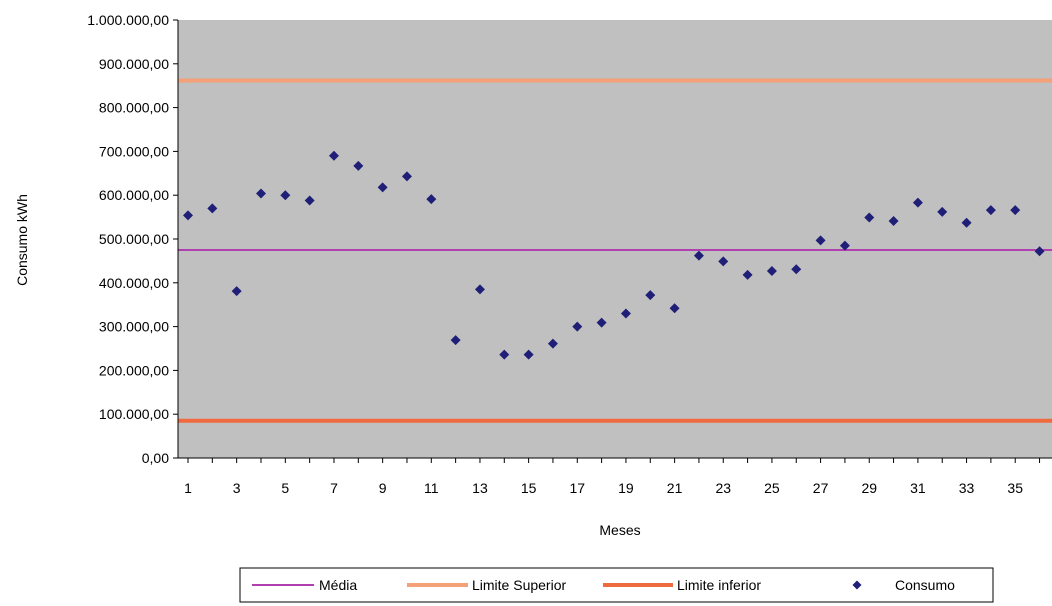 This screenshot has width=1052, height=606. I want to click on x-tick-label: 9, so click(383, 488).